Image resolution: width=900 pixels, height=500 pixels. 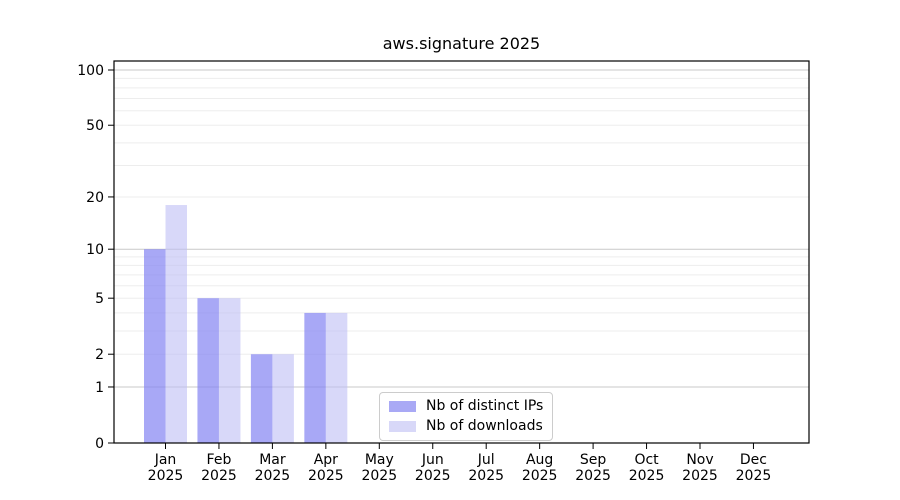 What do you see at coordinates (176, 324) in the screenshot?
I see `bar-nb-of-downloads-jan` at bounding box center [176, 324].